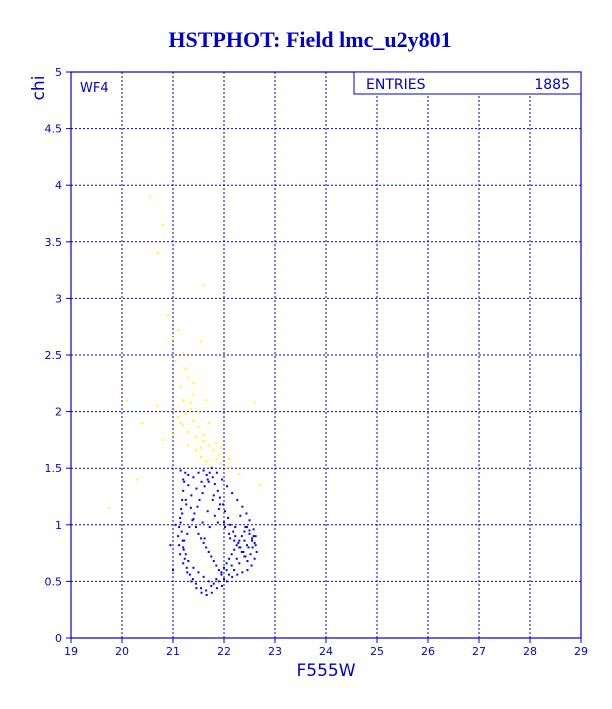 This screenshot has width=612, height=709. What do you see at coordinates (58, 298) in the screenshot?
I see `y-tick-label: 3` at bounding box center [58, 298].